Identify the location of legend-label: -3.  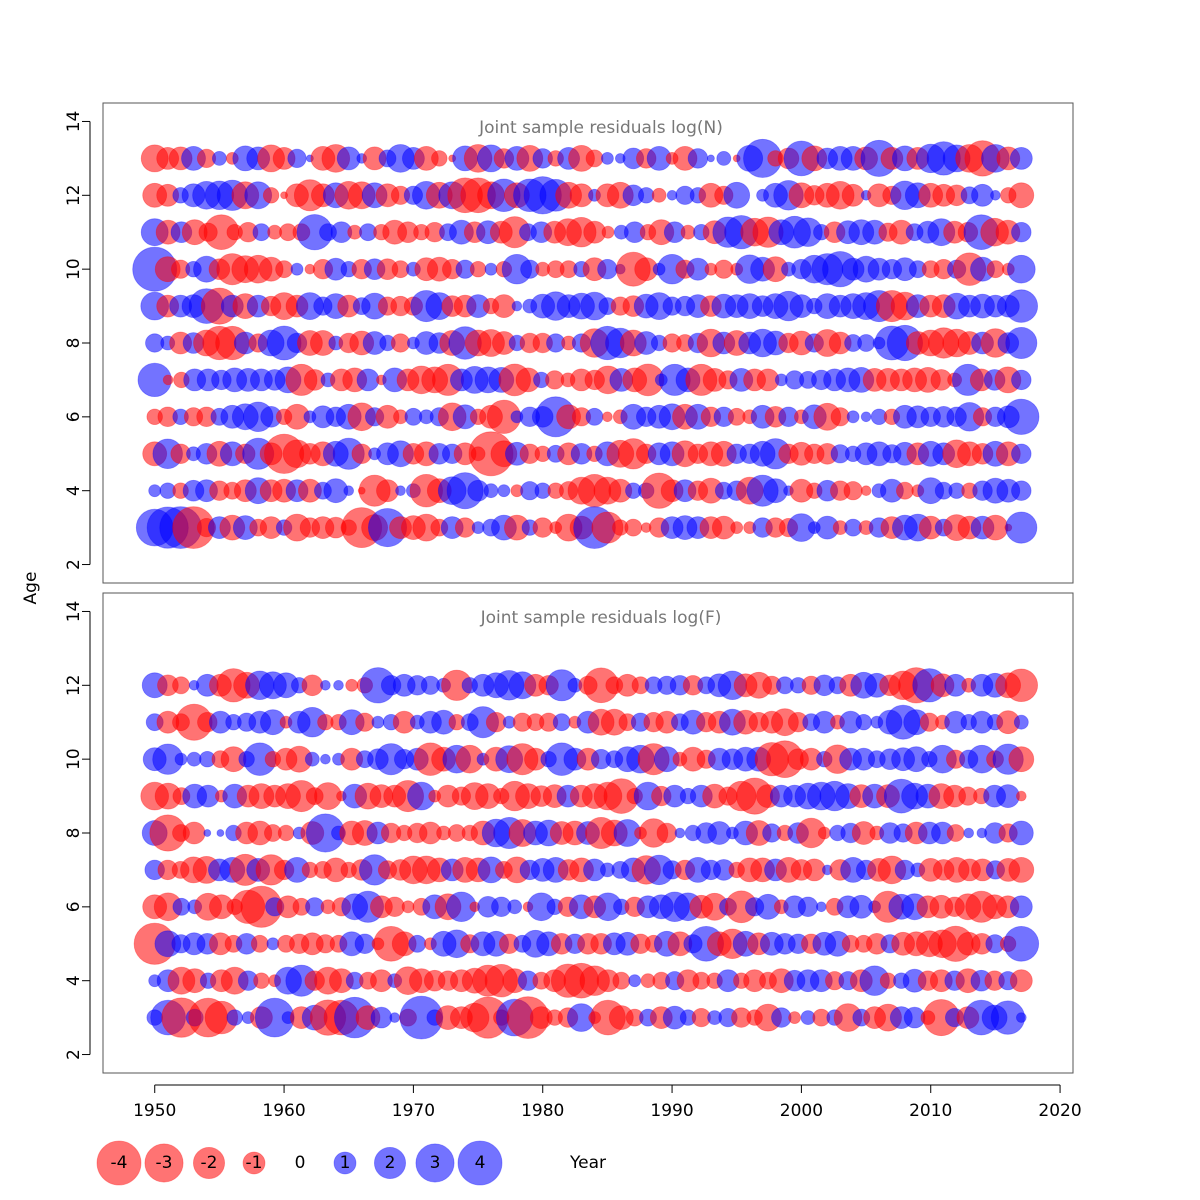
(164, 1163).